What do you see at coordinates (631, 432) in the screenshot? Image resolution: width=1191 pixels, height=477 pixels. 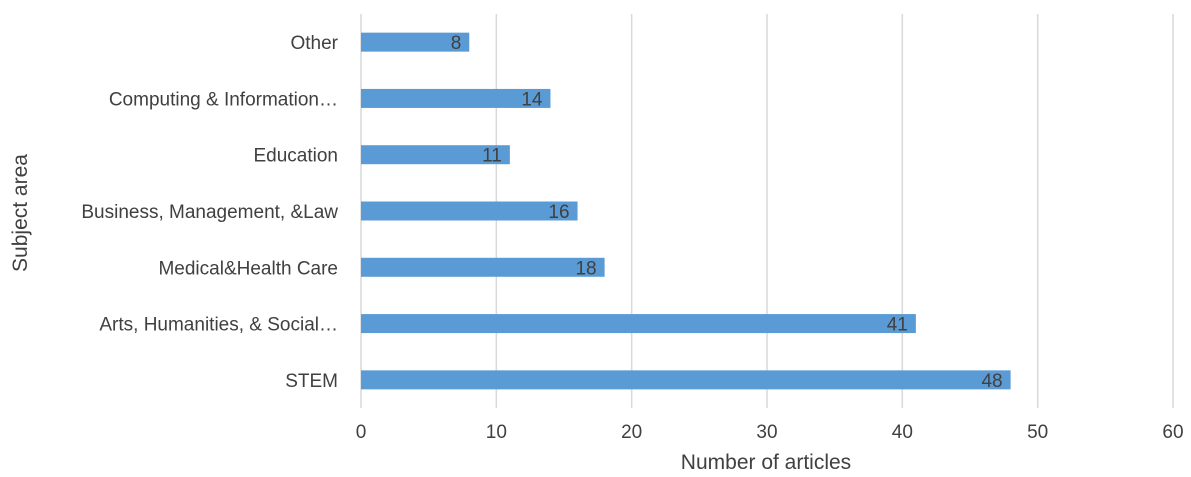 I see `x-tick-label: 20` at bounding box center [631, 432].